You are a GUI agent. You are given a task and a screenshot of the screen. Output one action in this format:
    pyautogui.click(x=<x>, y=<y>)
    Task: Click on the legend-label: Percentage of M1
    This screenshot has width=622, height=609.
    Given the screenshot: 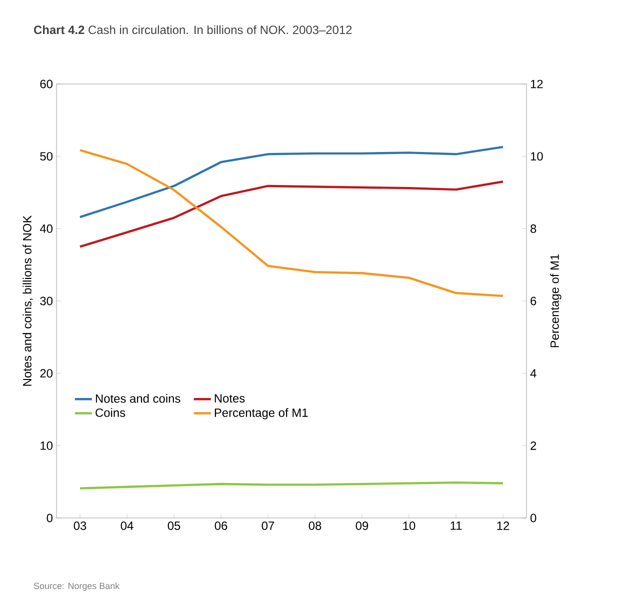 What is the action you would take?
    pyautogui.click(x=261, y=414)
    